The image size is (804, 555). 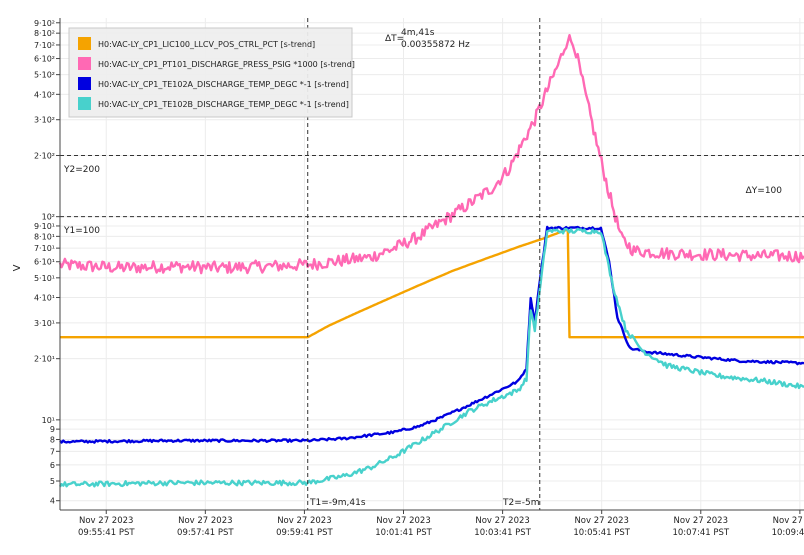 What do you see at coordinates (764, 191) in the screenshot?
I see `cursor-delta-y-label: ΔY=100` at bounding box center [764, 191].